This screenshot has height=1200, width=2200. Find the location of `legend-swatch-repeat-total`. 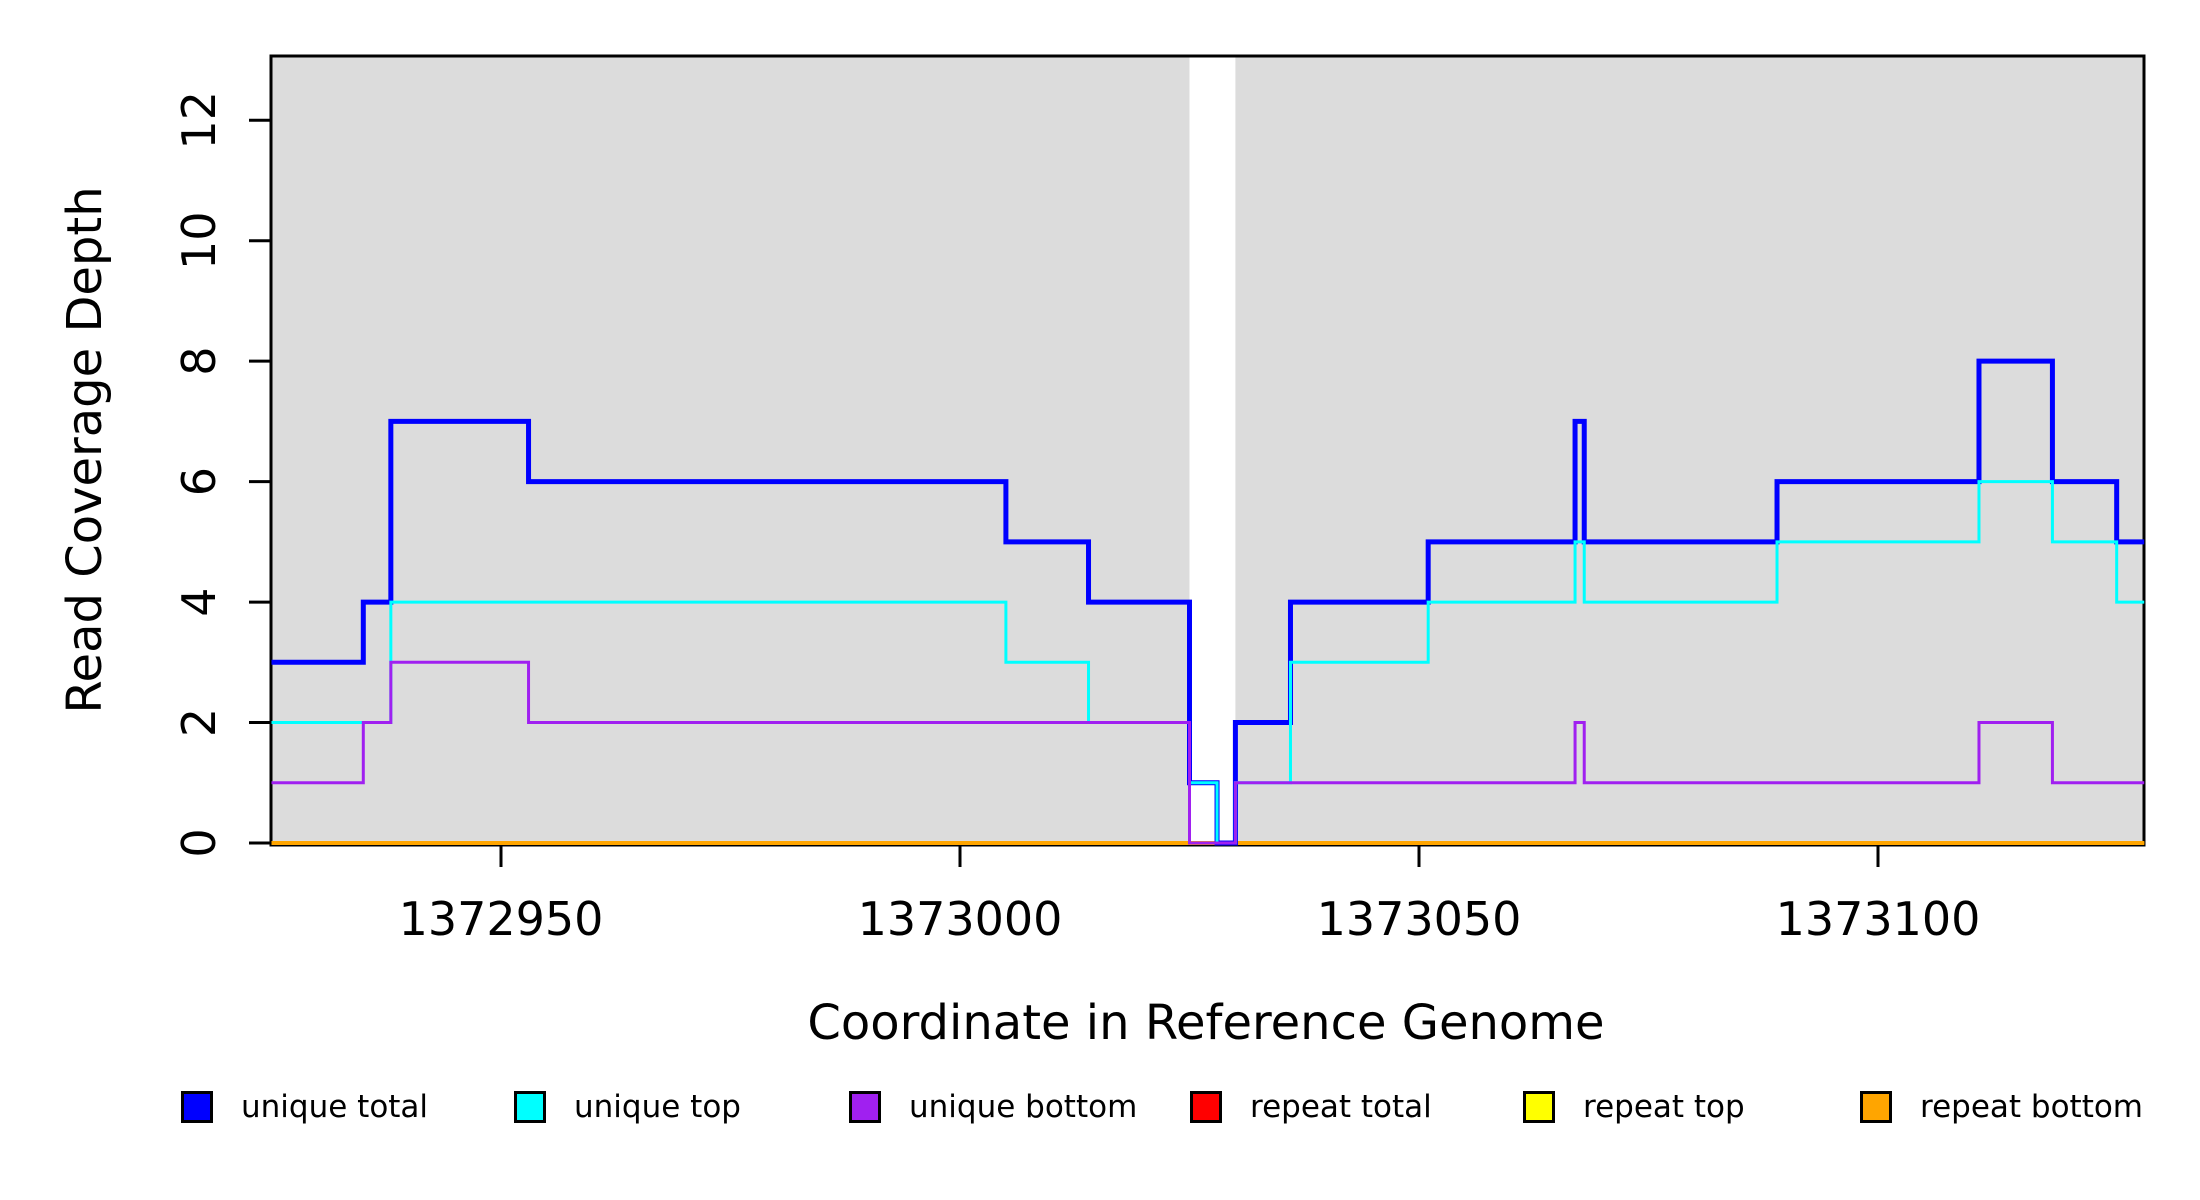

legend-swatch-repeat-total is located at coordinates (1206, 1107).